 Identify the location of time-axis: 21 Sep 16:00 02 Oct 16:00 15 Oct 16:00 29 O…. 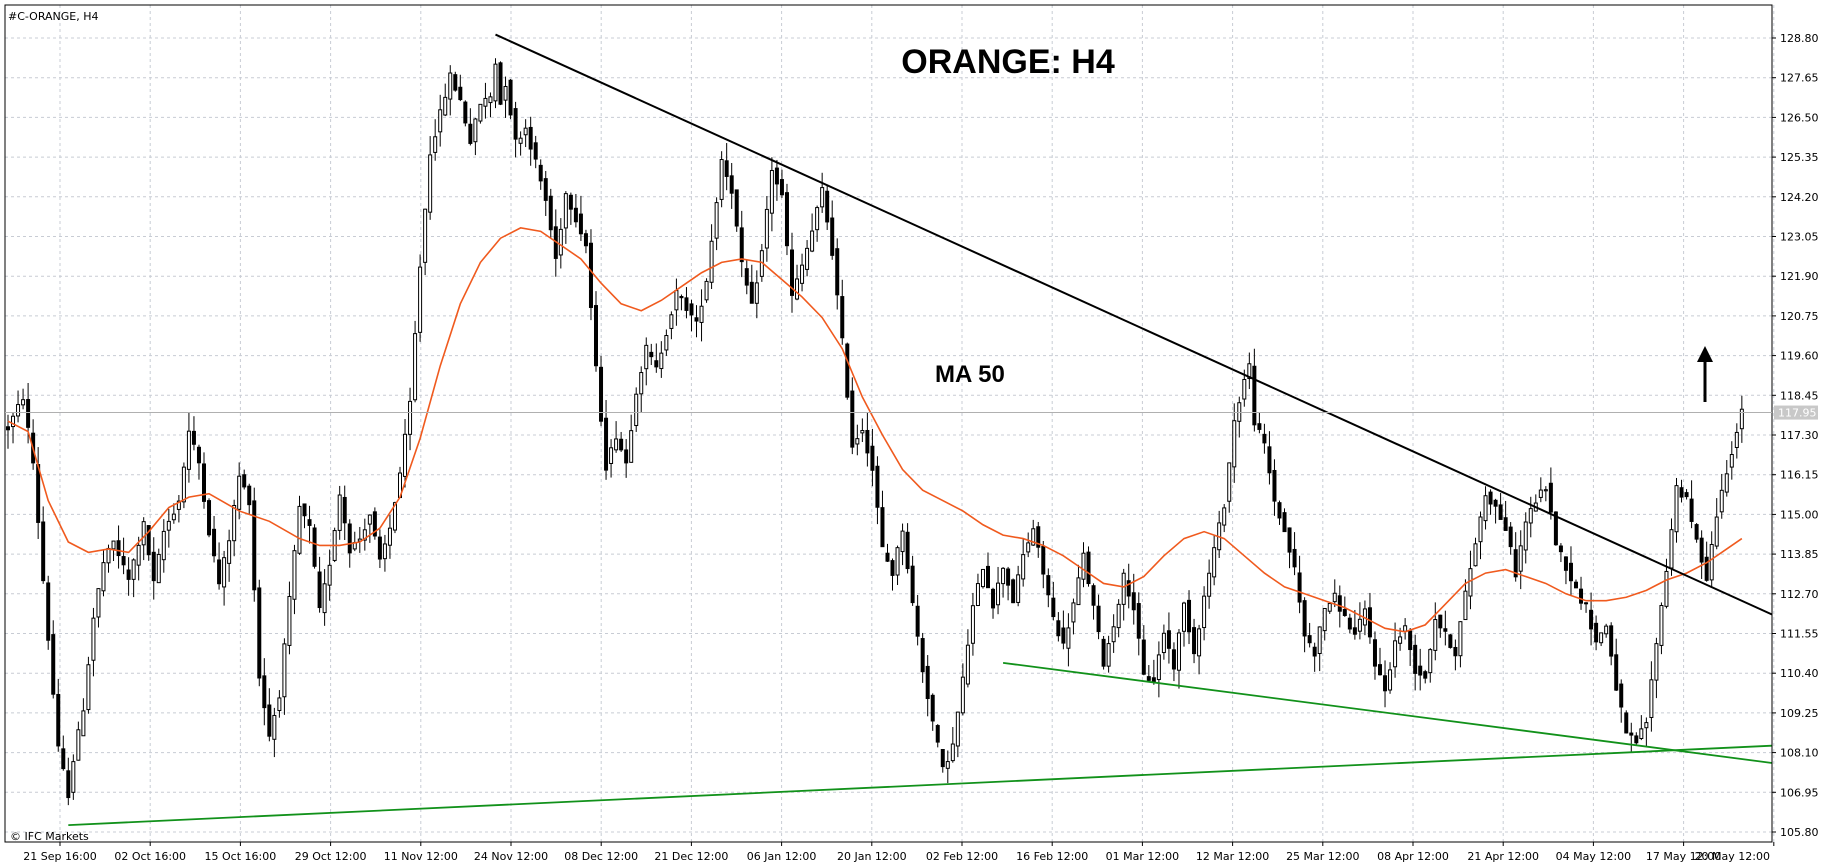
(899, 852).